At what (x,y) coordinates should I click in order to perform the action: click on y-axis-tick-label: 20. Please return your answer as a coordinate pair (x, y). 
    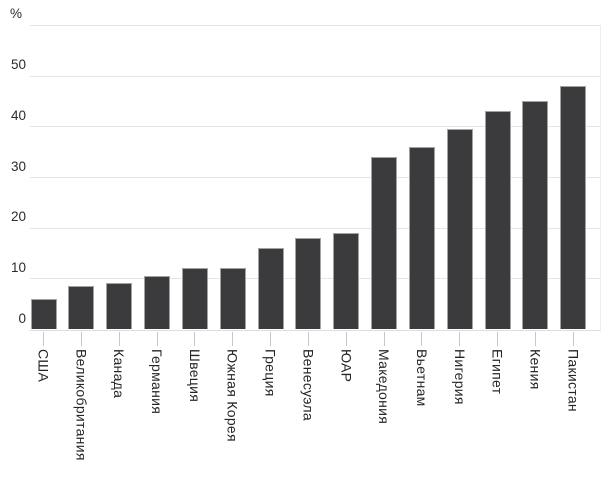
    Looking at the image, I should click on (18, 217).